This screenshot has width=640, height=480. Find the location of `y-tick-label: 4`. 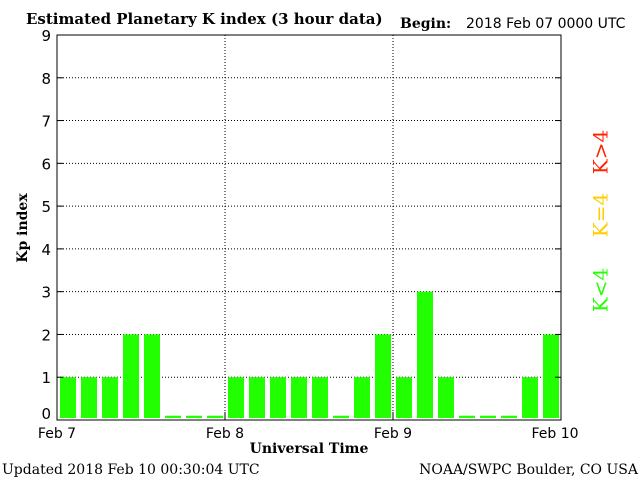

y-tick-label: 4 is located at coordinates (46, 250).